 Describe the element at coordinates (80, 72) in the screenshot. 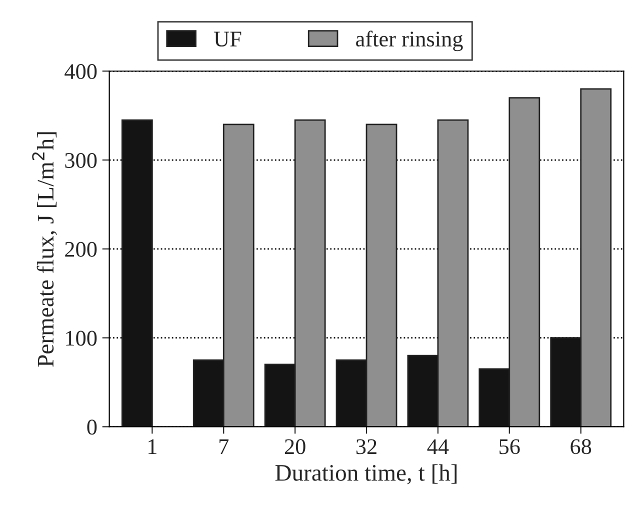

I see `y-tick-label: 400` at that location.